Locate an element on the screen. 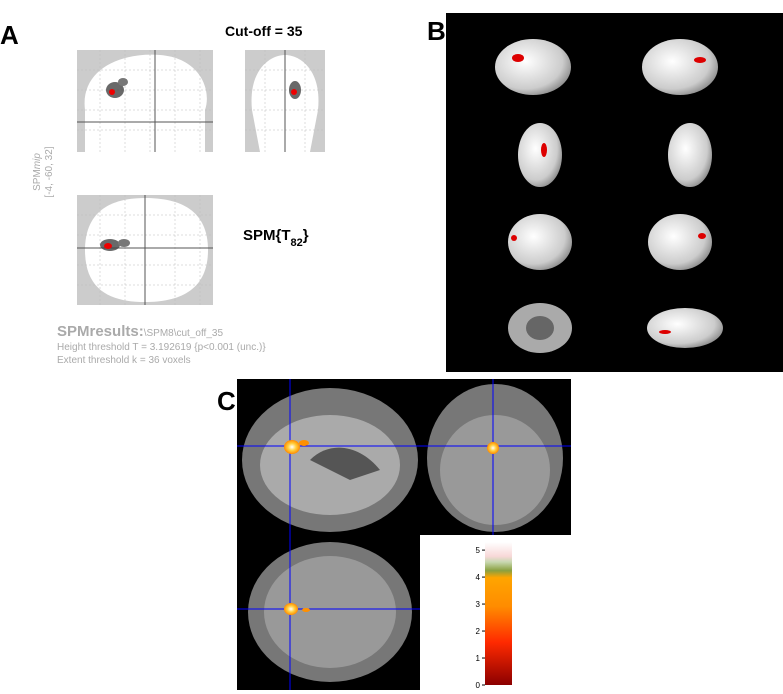 This screenshot has width=783, height=694. stat-label: SPM{T82} is located at coordinates (276, 238).